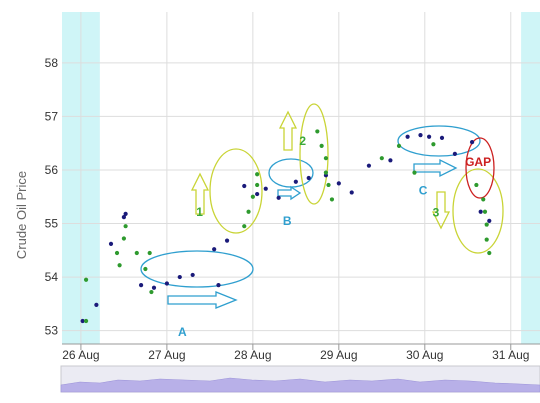 The height and width of the screenshot is (403, 540). I want to click on y-tick-label-0: 53, so click(52, 331).